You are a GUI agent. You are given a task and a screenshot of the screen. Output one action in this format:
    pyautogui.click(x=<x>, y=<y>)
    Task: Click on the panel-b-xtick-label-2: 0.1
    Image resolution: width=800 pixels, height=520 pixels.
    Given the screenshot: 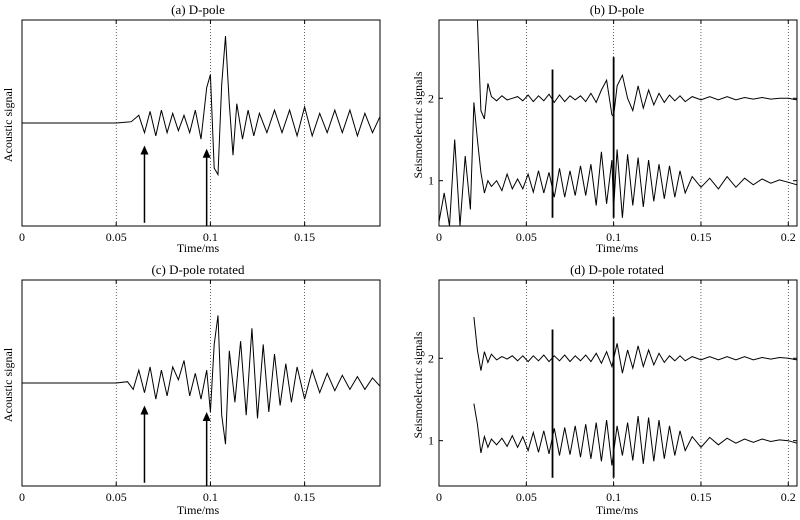 What is the action you would take?
    pyautogui.click(x=613, y=237)
    